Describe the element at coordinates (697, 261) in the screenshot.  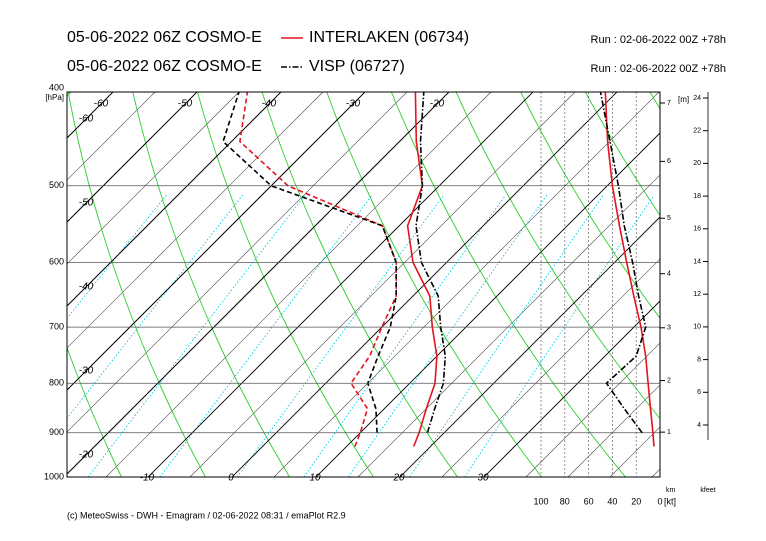
I see `kfeet-tick-label: 14` at that location.